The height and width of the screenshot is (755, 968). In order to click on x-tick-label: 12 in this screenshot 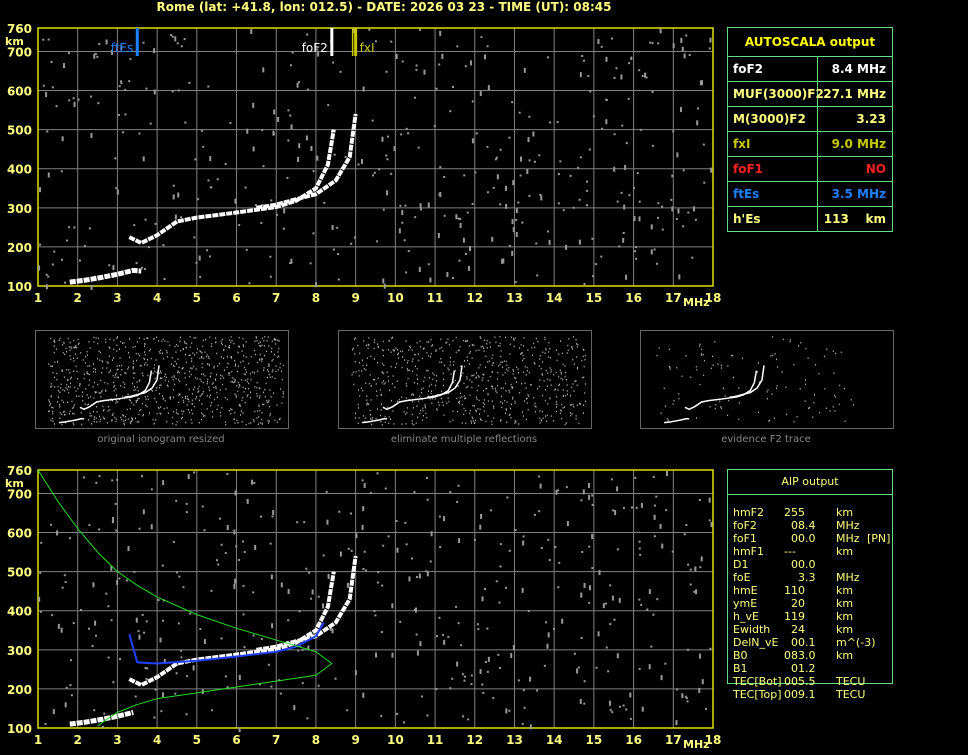, I will do `click(474, 298)`.